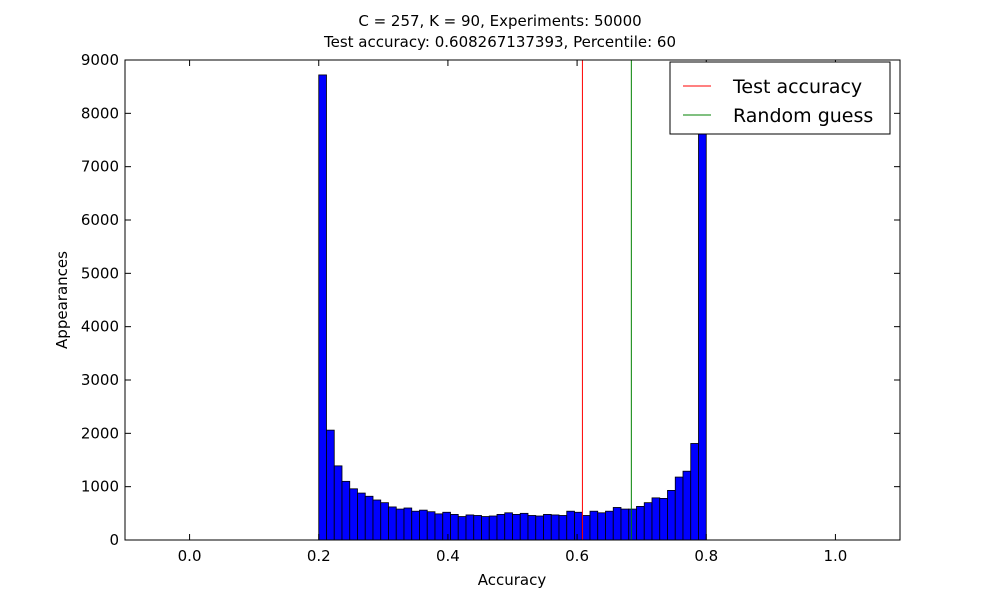 This screenshot has height=600, width=1000. What do you see at coordinates (100, 327) in the screenshot?
I see `y-tick-label: 4000` at bounding box center [100, 327].